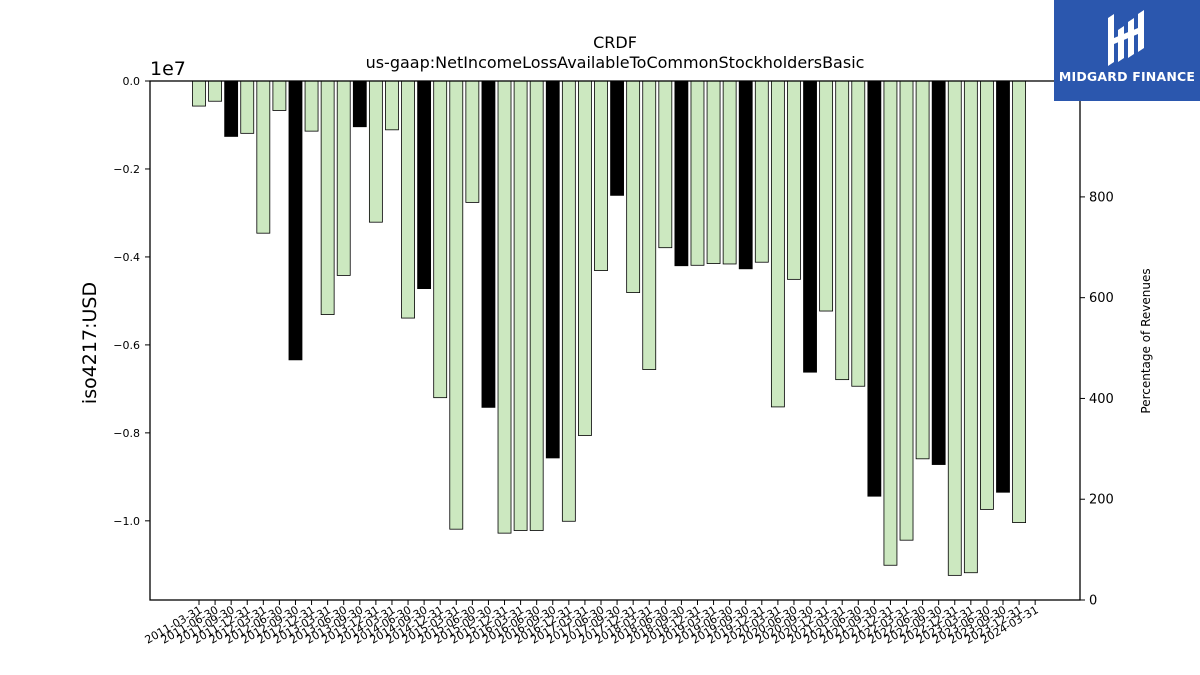  What do you see at coordinates (1101, 500) in the screenshot?
I see `y2-tick-label: 200` at bounding box center [1101, 500].